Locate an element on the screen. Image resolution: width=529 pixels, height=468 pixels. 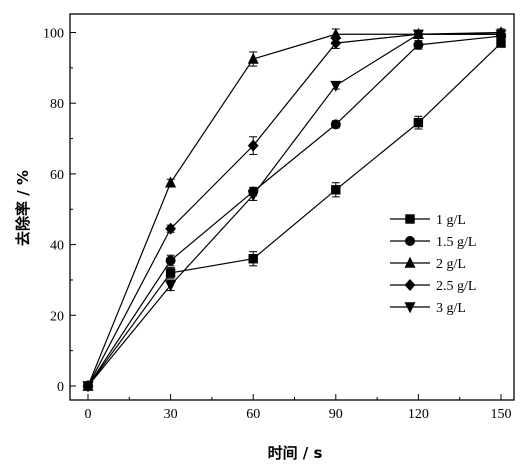
y-tick-label: 100 is located at coordinates (53, 34).